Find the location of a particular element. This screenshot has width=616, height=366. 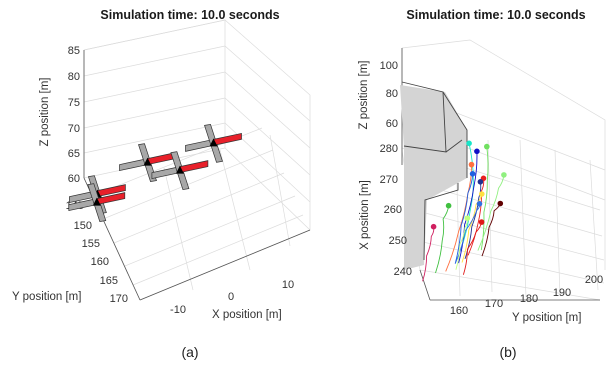

panel-b-x-tick: 250 is located at coordinates (398, 241).